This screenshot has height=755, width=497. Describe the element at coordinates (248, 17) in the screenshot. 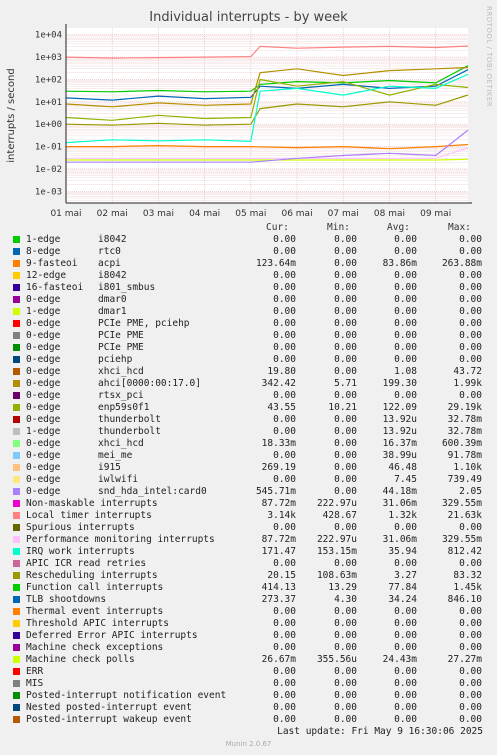

I see `chart-title: Individual interrupts - by week` at that location.